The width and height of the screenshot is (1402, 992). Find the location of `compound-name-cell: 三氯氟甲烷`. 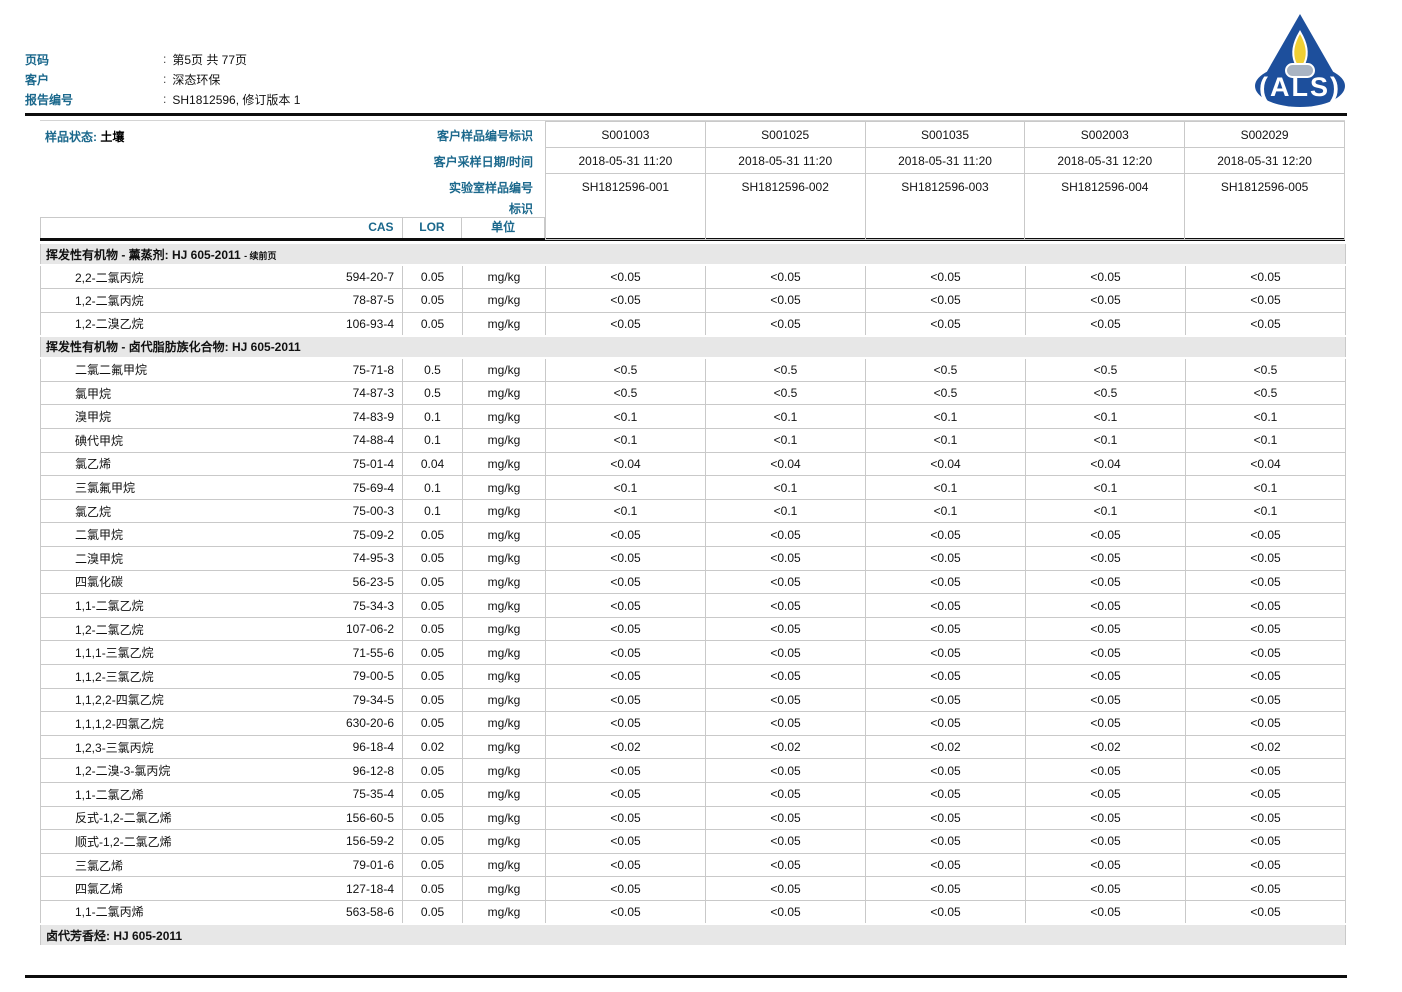

compound-name-cell: 三氯氟甲烷 is located at coordinates (173, 487).